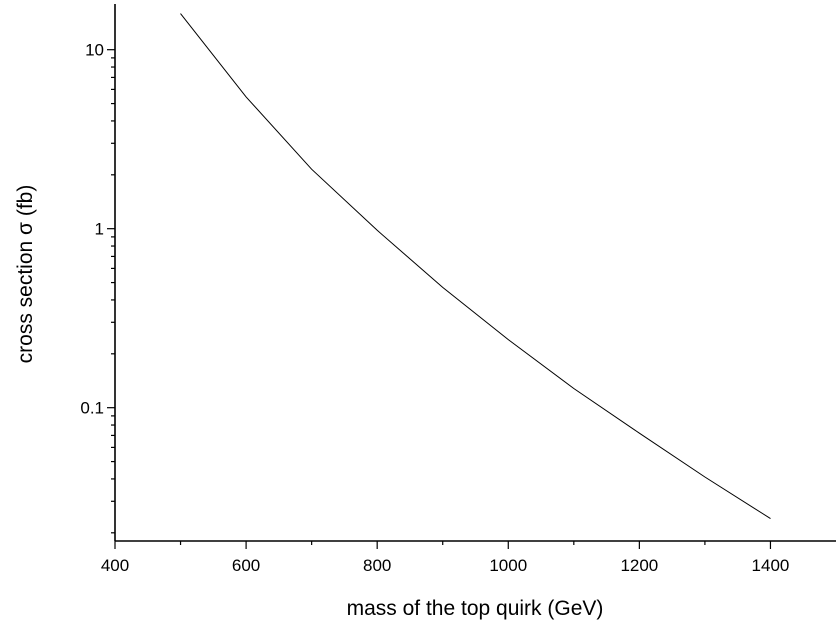 This screenshot has width=836, height=629. Describe the element at coordinates (98, 272) in the screenshot. I see `y-axis: 0.1 1 10` at that location.